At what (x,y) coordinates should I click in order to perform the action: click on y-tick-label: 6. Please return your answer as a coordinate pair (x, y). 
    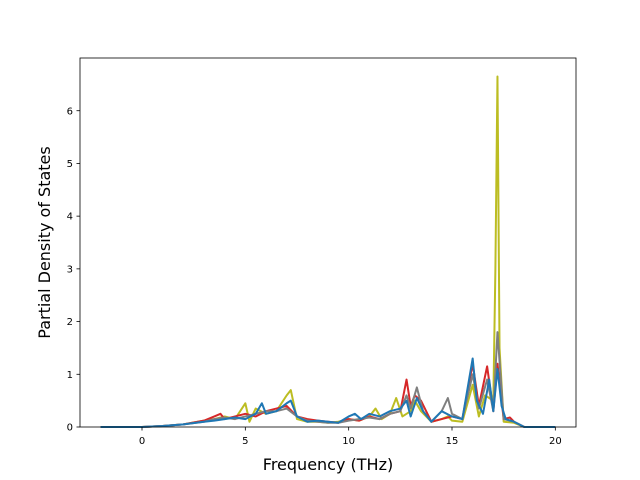
    Looking at the image, I should click on (70, 111).